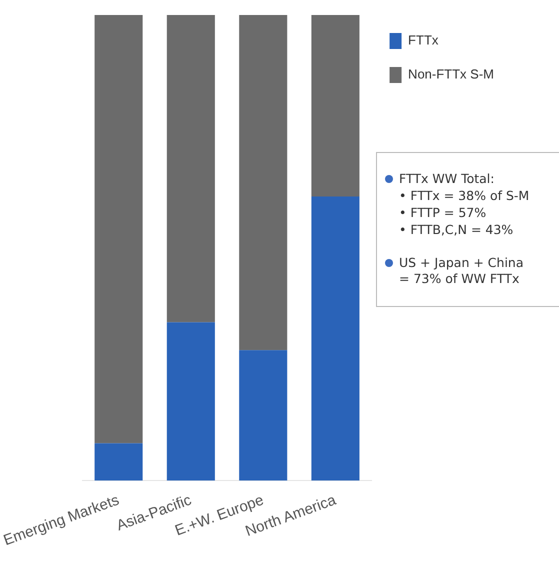 The width and height of the screenshot is (559, 563). What do you see at coordinates (461, 271) in the screenshot?
I see `text: US + Japan + China = 73% of WW FTTx` at bounding box center [461, 271].